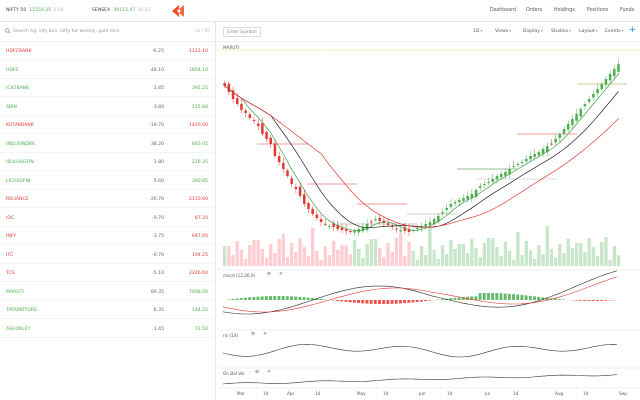 The height and width of the screenshot is (400, 640). Describe the element at coordinates (199, 144) in the screenshot. I see `instrument-ltp: 665.05` at that location.